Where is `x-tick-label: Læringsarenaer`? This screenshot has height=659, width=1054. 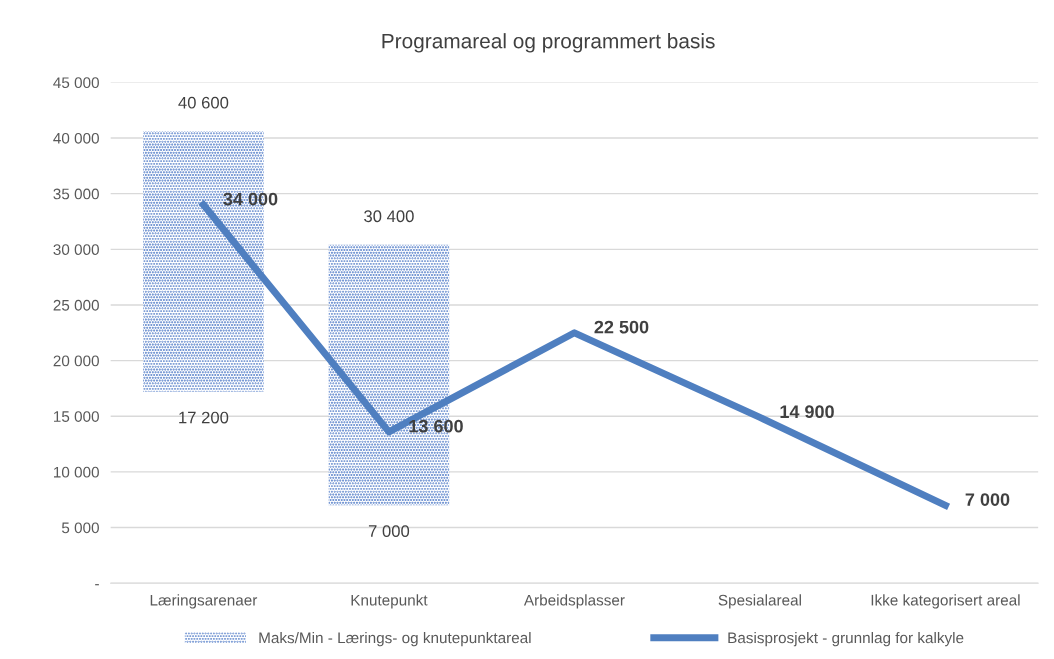 x-tick-label: Læringsarenaer is located at coordinates (204, 601).